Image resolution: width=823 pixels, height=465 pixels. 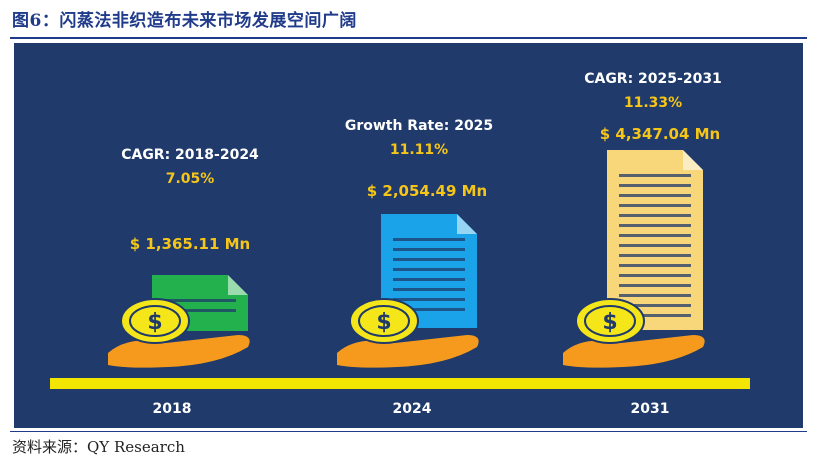 I want to click on coin-ring-2024, so click(x=384, y=321).